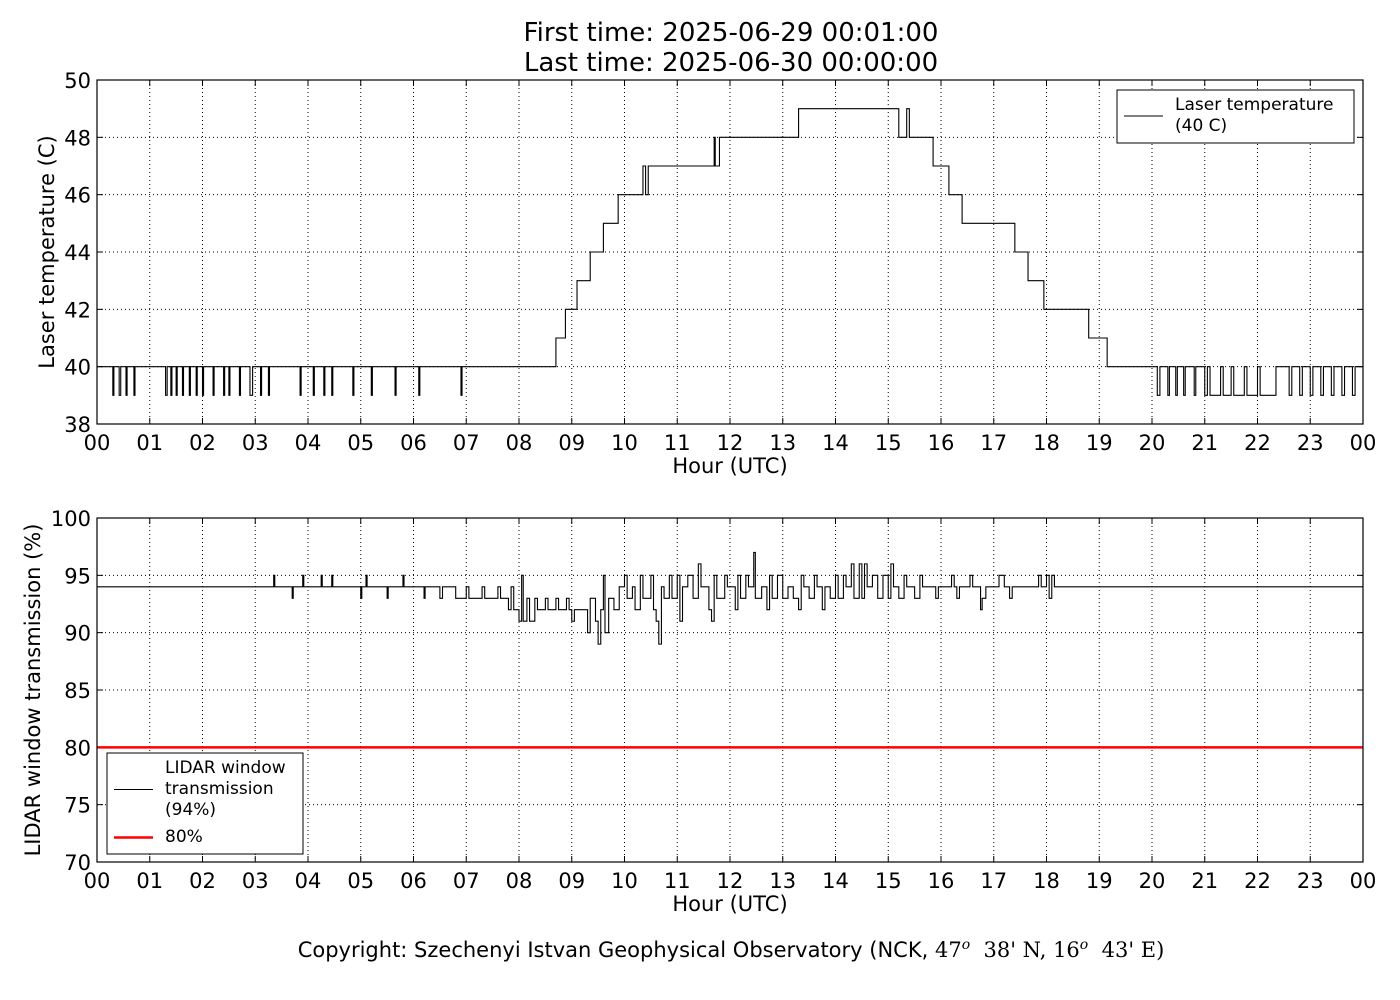  Describe the element at coordinates (731, 63) in the screenshot. I see `chart-title-line-2: Last time: 2025-06-30 00:00:00` at that location.